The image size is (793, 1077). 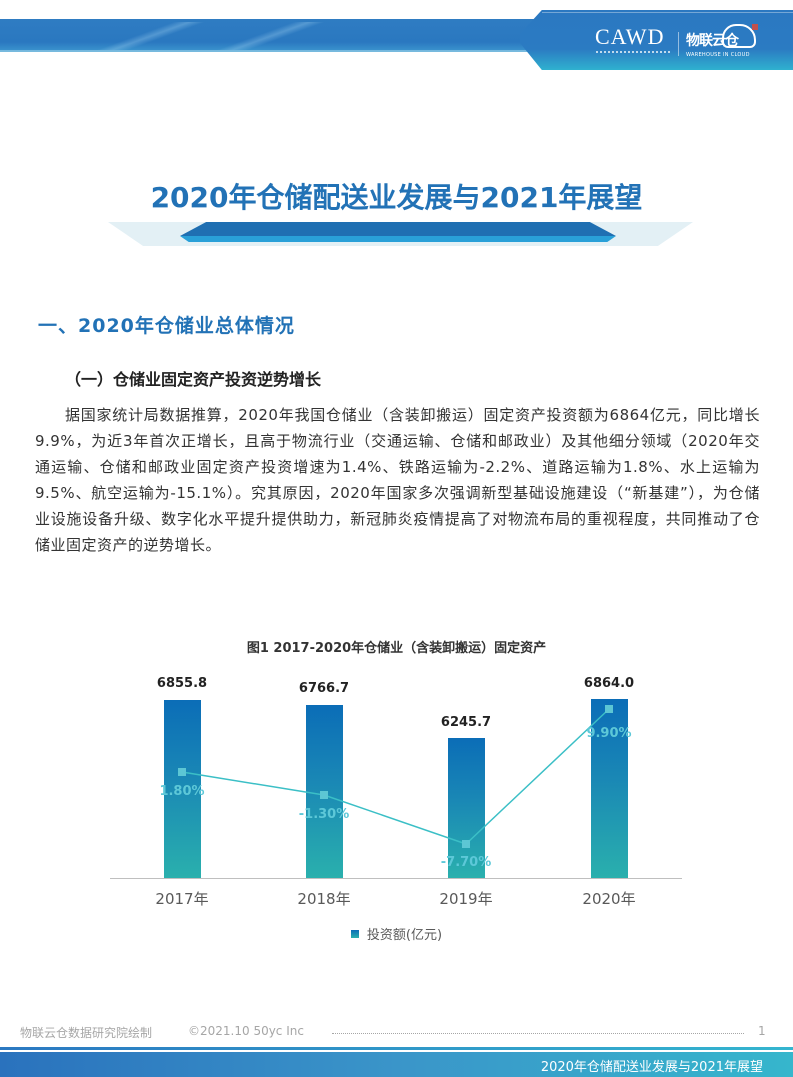 I want to click on warehouse-cloud-logo: 物联云仓, so click(x=712, y=41).